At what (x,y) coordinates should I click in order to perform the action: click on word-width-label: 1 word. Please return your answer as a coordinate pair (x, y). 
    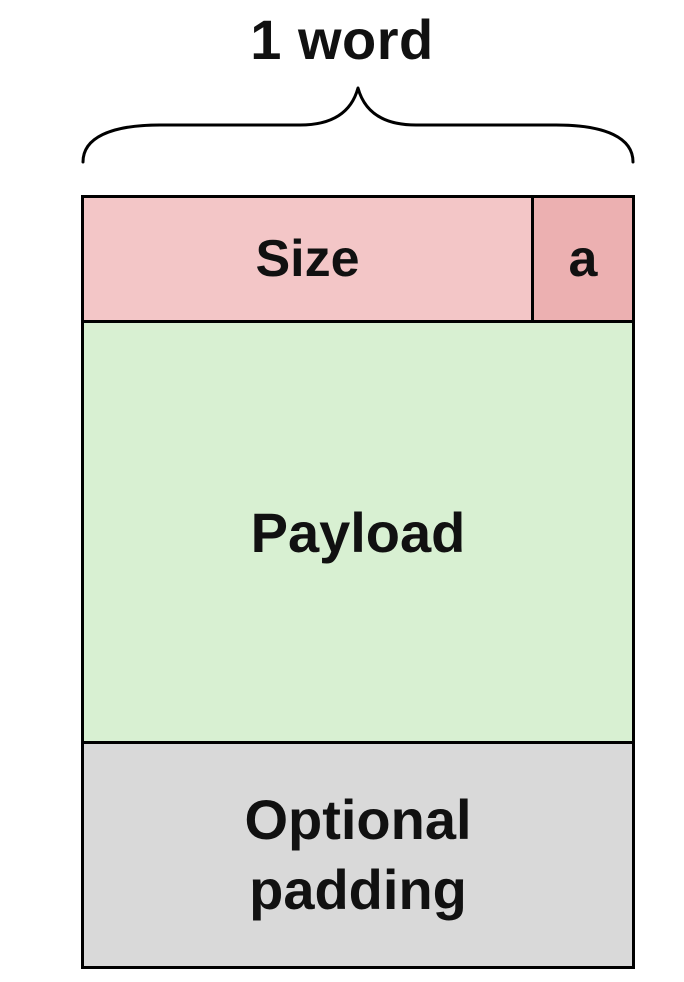
    Looking at the image, I should click on (342, 39).